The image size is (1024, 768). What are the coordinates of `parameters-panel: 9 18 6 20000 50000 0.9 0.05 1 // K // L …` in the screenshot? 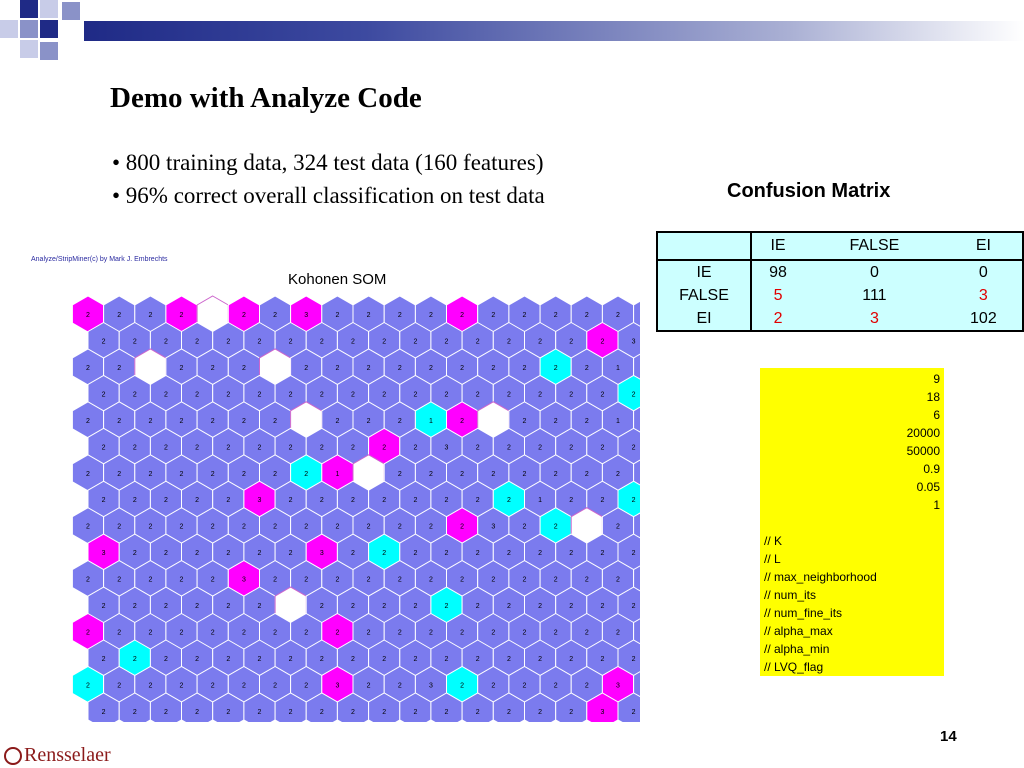 It's located at (852, 522).